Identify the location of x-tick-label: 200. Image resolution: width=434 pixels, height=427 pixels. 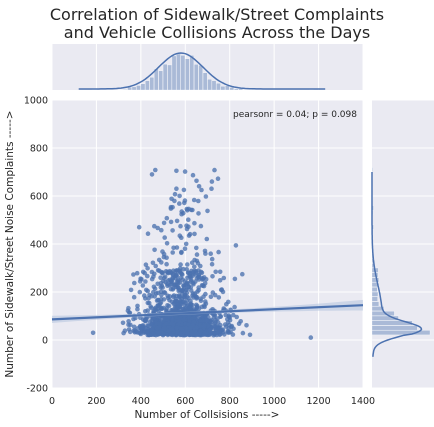
(96, 401).